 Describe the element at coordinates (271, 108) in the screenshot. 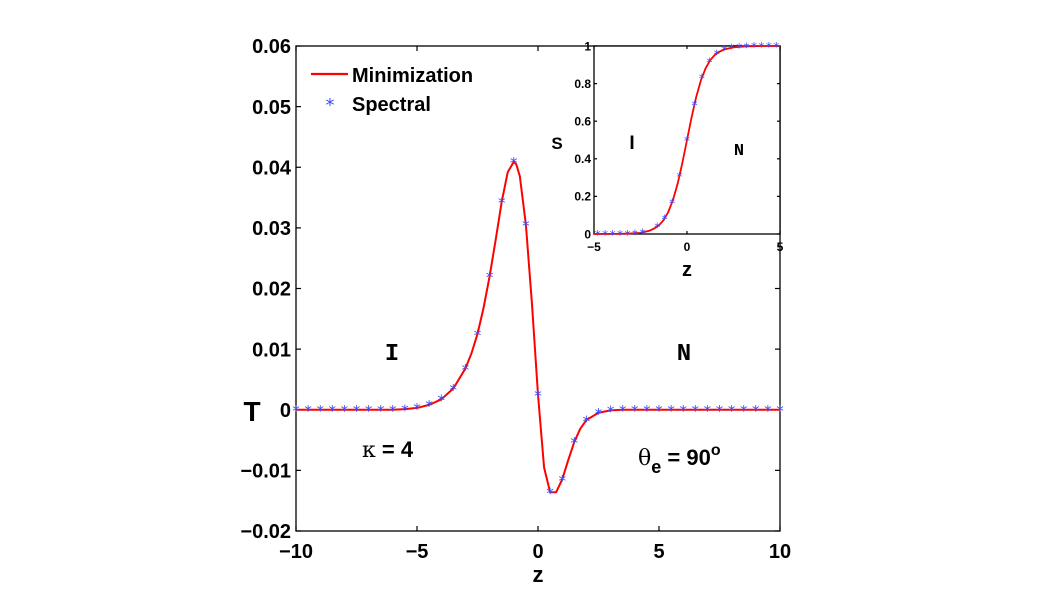

I see `y-tick-label: 0.05` at that location.